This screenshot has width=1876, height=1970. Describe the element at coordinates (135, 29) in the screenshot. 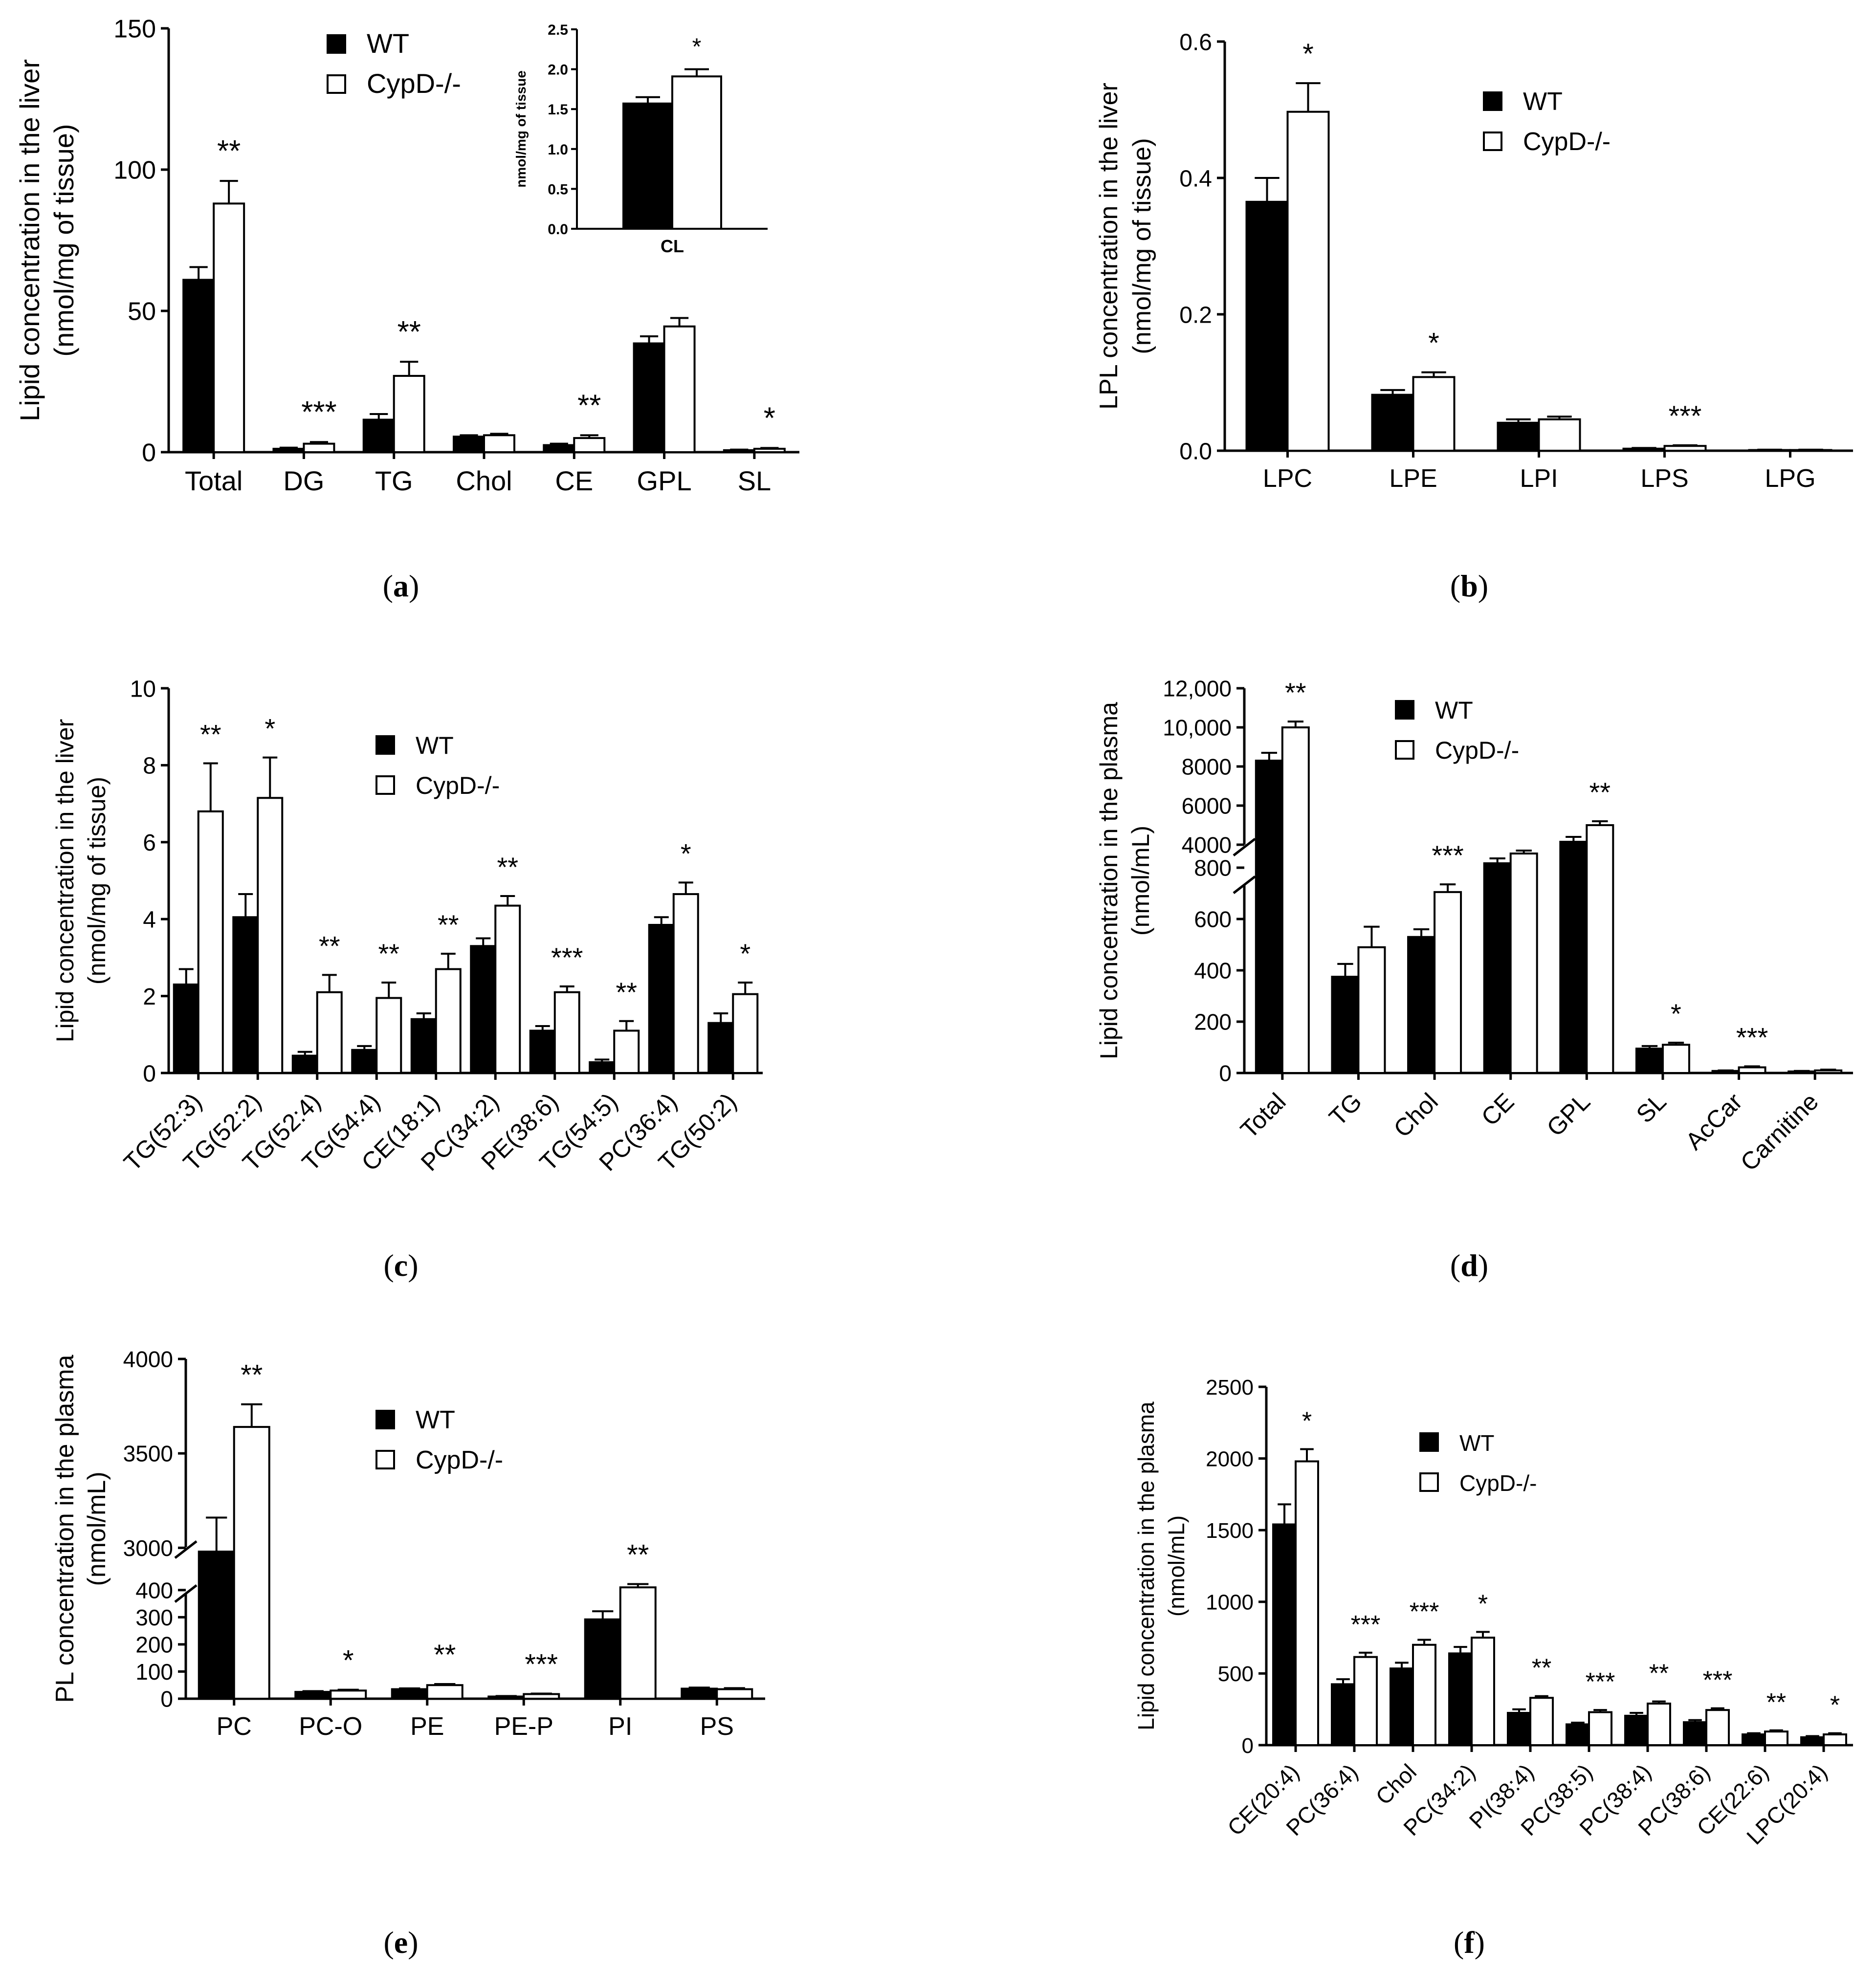

I see `y-tick-label: 150` at that location.